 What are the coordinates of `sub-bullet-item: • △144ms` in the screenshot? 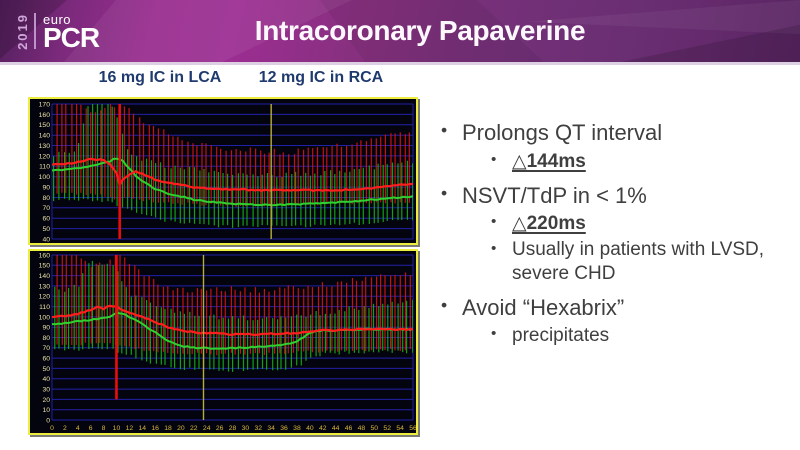 It's located at (617, 161).